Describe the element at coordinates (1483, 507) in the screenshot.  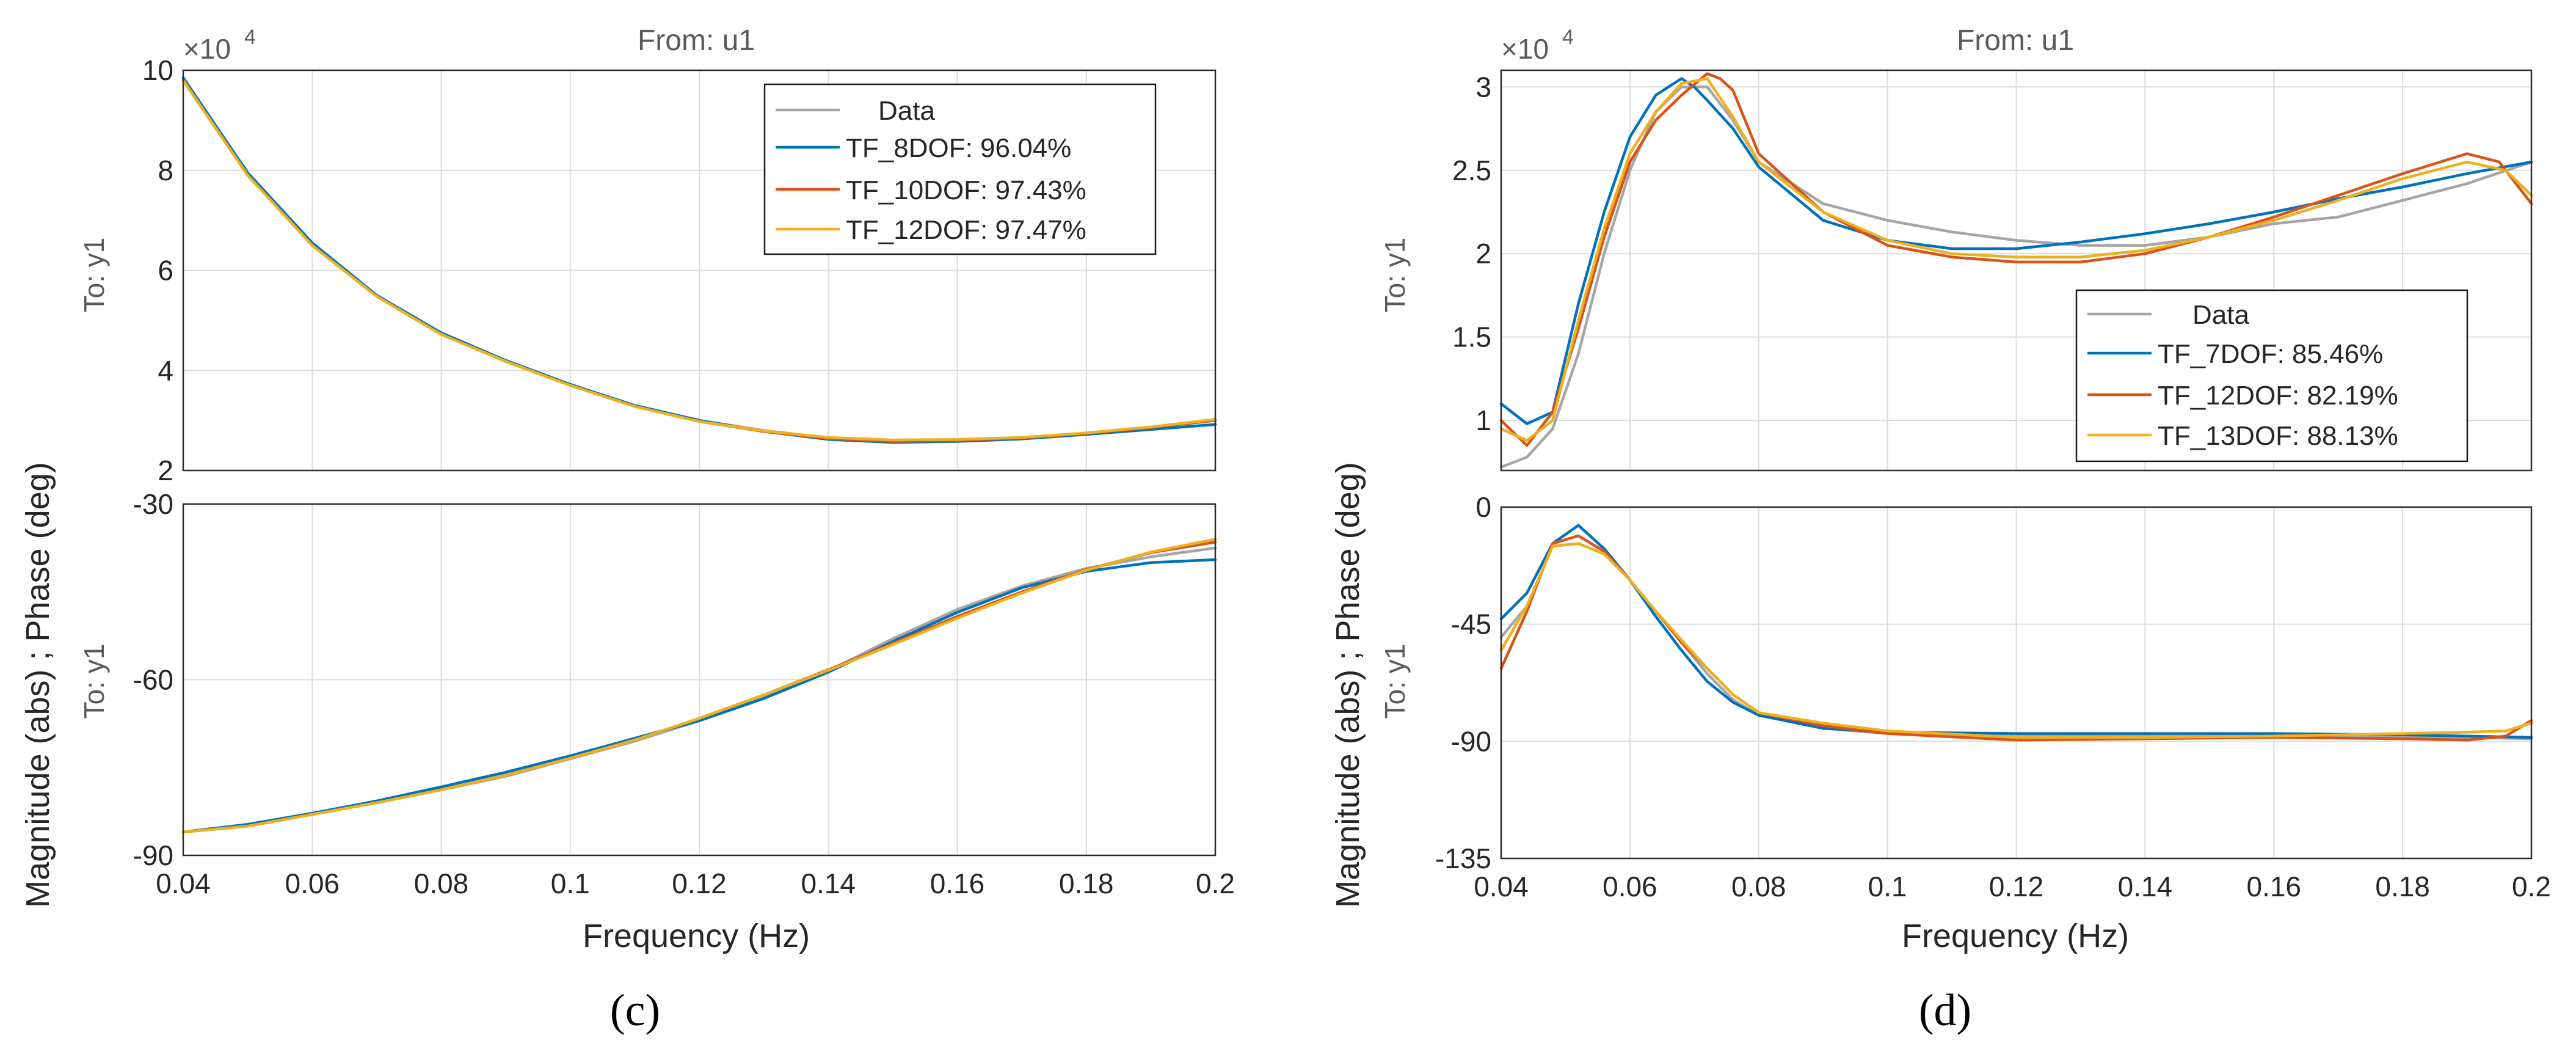
I see `y-tick-label: 0` at that location.